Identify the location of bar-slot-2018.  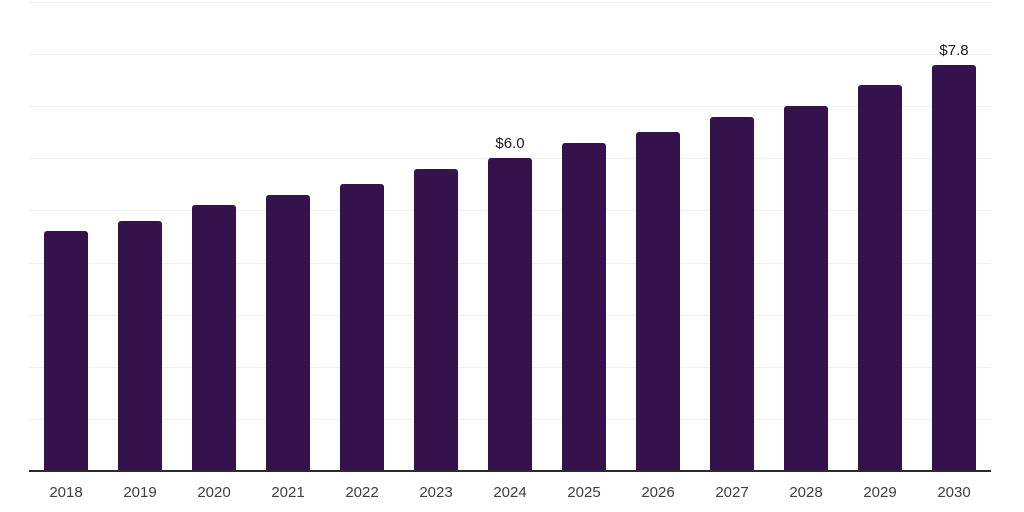
(66, 236).